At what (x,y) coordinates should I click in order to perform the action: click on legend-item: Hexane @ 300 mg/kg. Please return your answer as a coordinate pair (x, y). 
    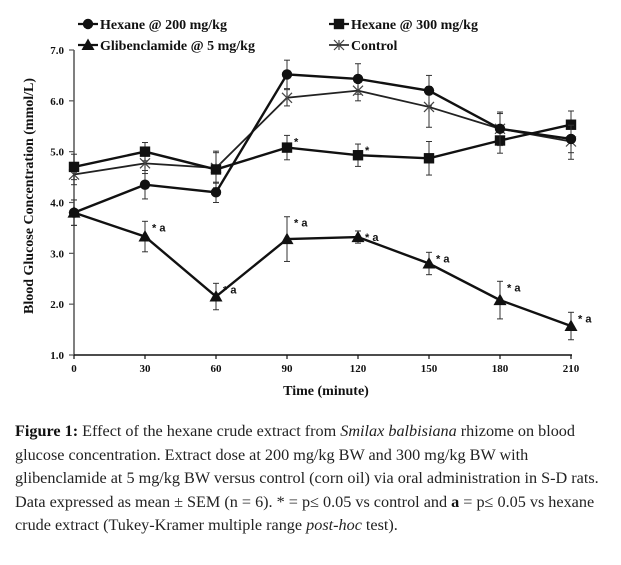
    Looking at the image, I should click on (403, 25).